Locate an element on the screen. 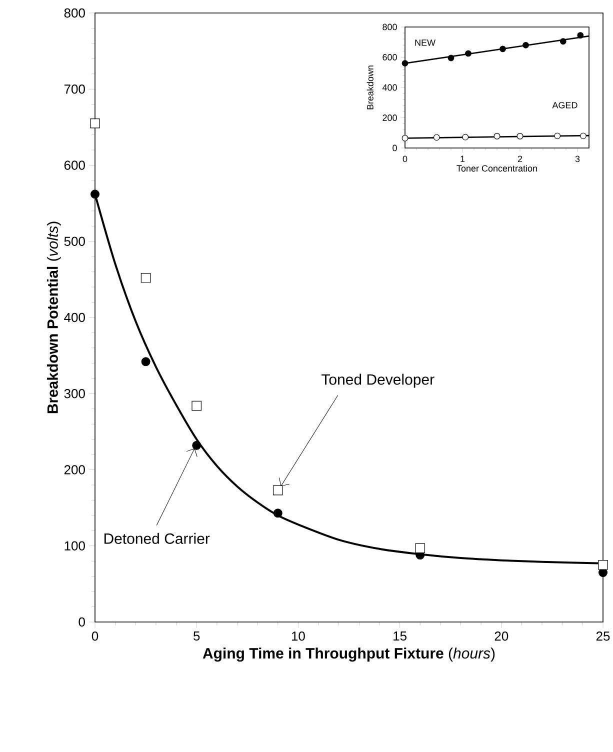  x-axis-title: Toner Concentration is located at coordinates (496, 168).